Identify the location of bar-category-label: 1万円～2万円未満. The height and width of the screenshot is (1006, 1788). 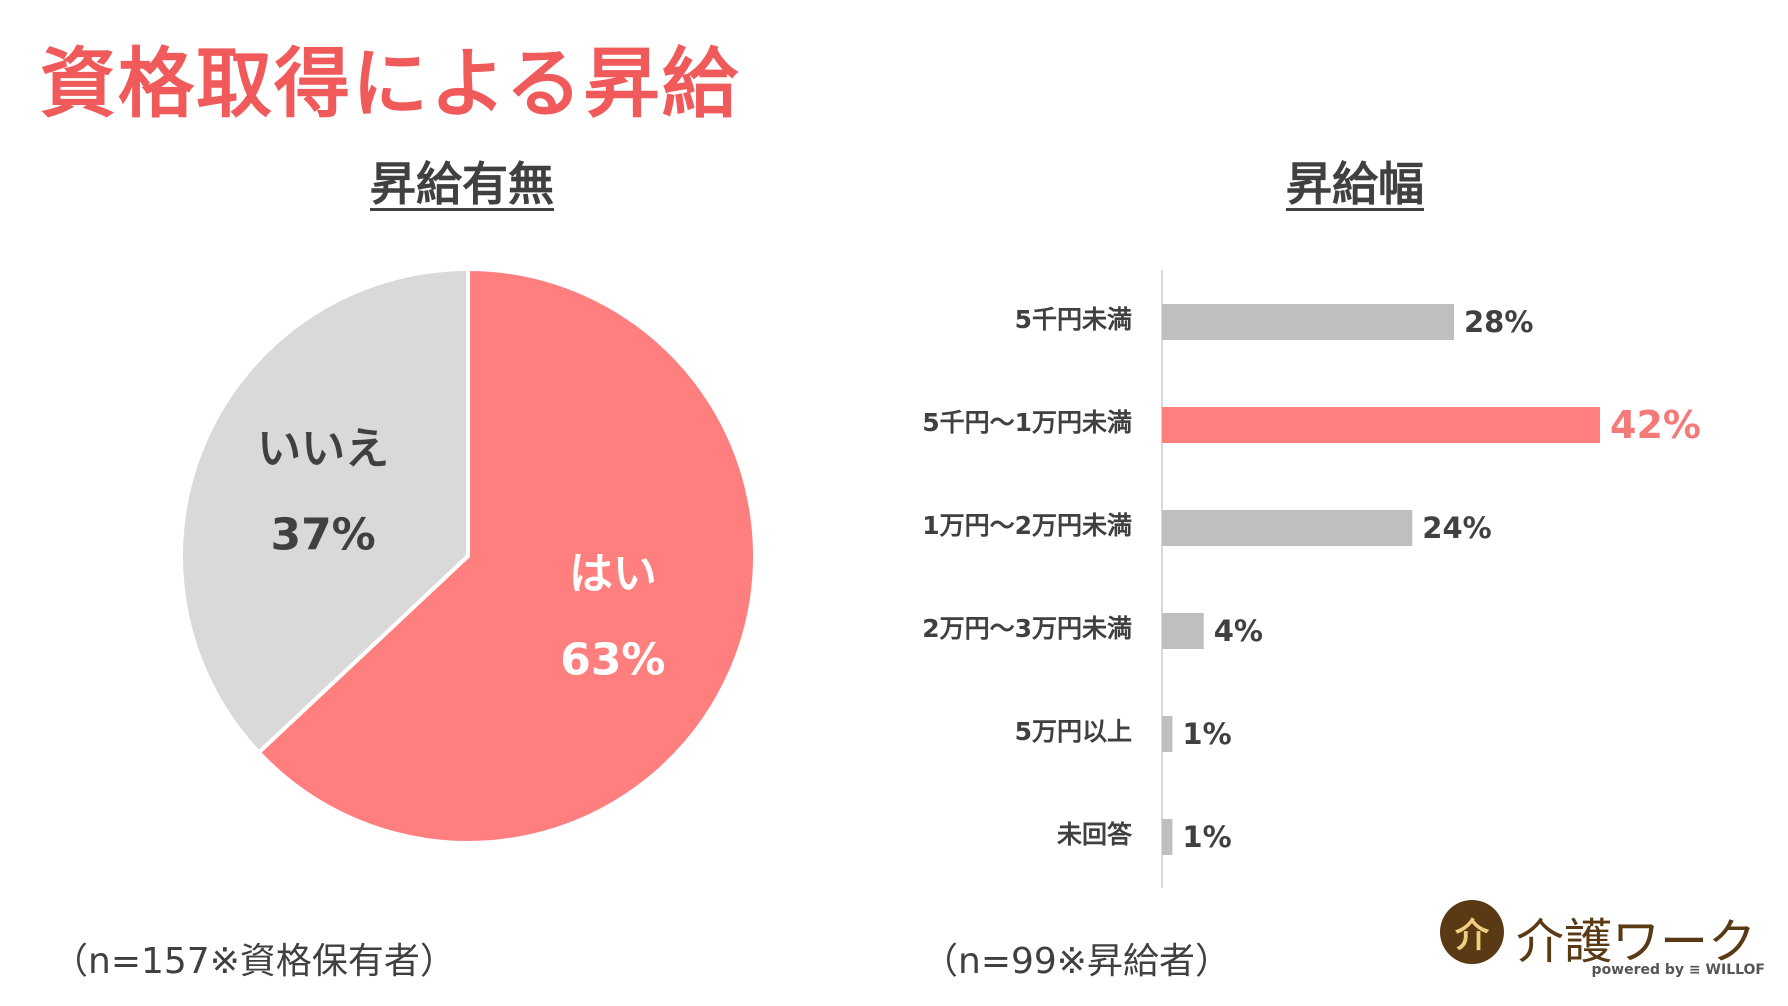
(1027, 525).